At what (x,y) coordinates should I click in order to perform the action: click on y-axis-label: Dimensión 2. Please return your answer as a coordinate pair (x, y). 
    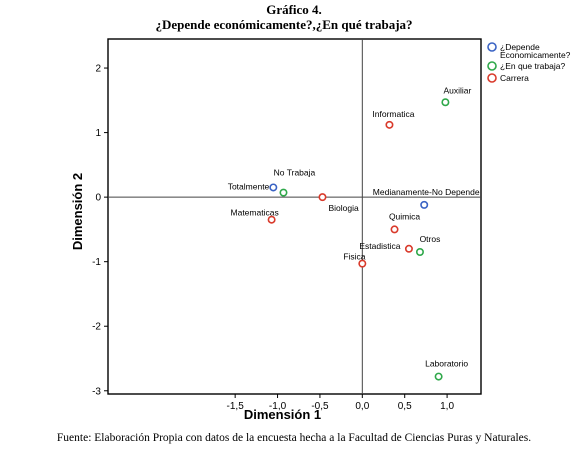
    Looking at the image, I should click on (77, 211).